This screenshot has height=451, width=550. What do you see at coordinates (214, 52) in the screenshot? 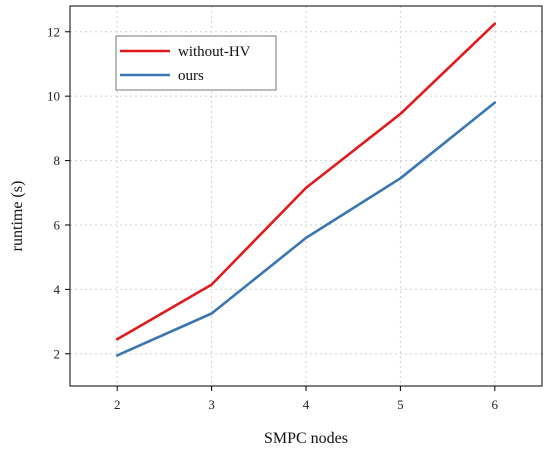
I see `legend-label: without-HV` at bounding box center [214, 52].